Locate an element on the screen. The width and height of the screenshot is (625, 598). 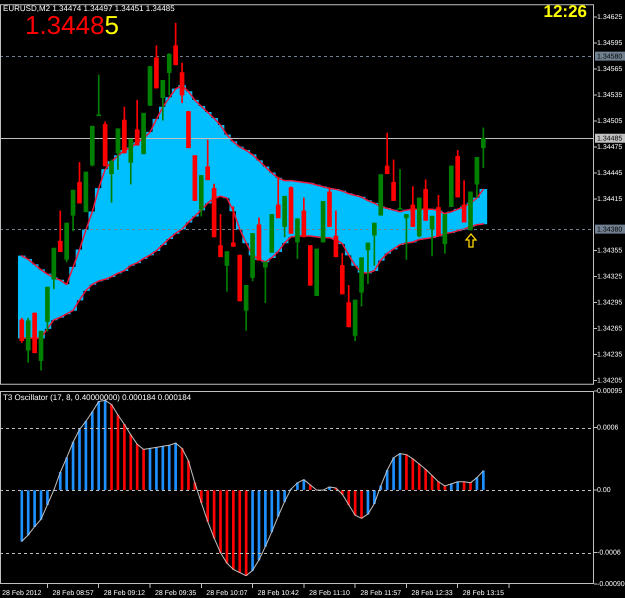
chart-title: EURUSD,M2 1.34474 1.34497 1.34451 1.34485 is located at coordinates (89, 8).